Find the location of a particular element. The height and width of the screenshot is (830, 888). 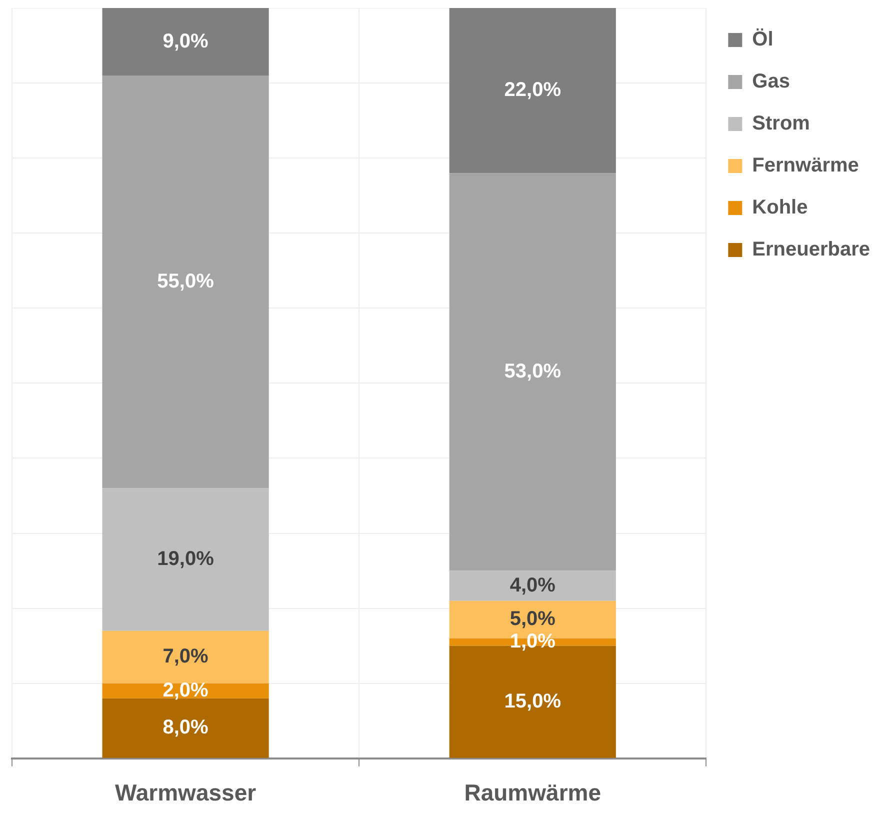

legend-label: Kohle is located at coordinates (780, 207).